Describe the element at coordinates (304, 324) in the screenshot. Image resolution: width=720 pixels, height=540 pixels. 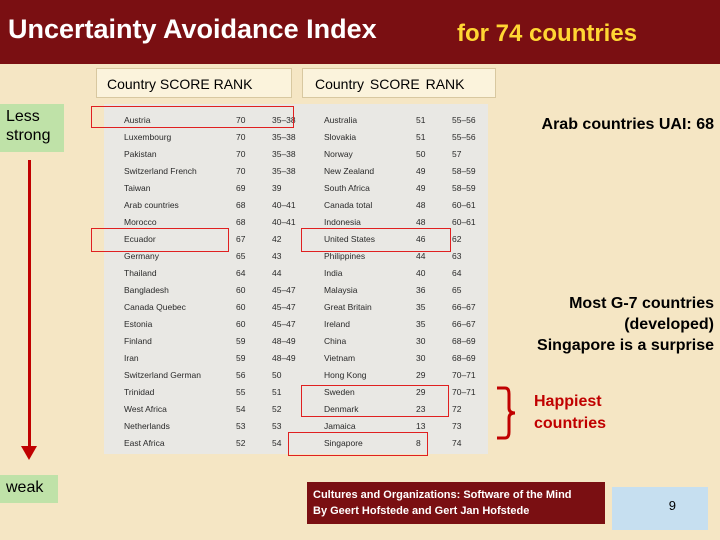
I see `table-row: Estonia 60 45–47 Ireland 35 66–67` at that location.